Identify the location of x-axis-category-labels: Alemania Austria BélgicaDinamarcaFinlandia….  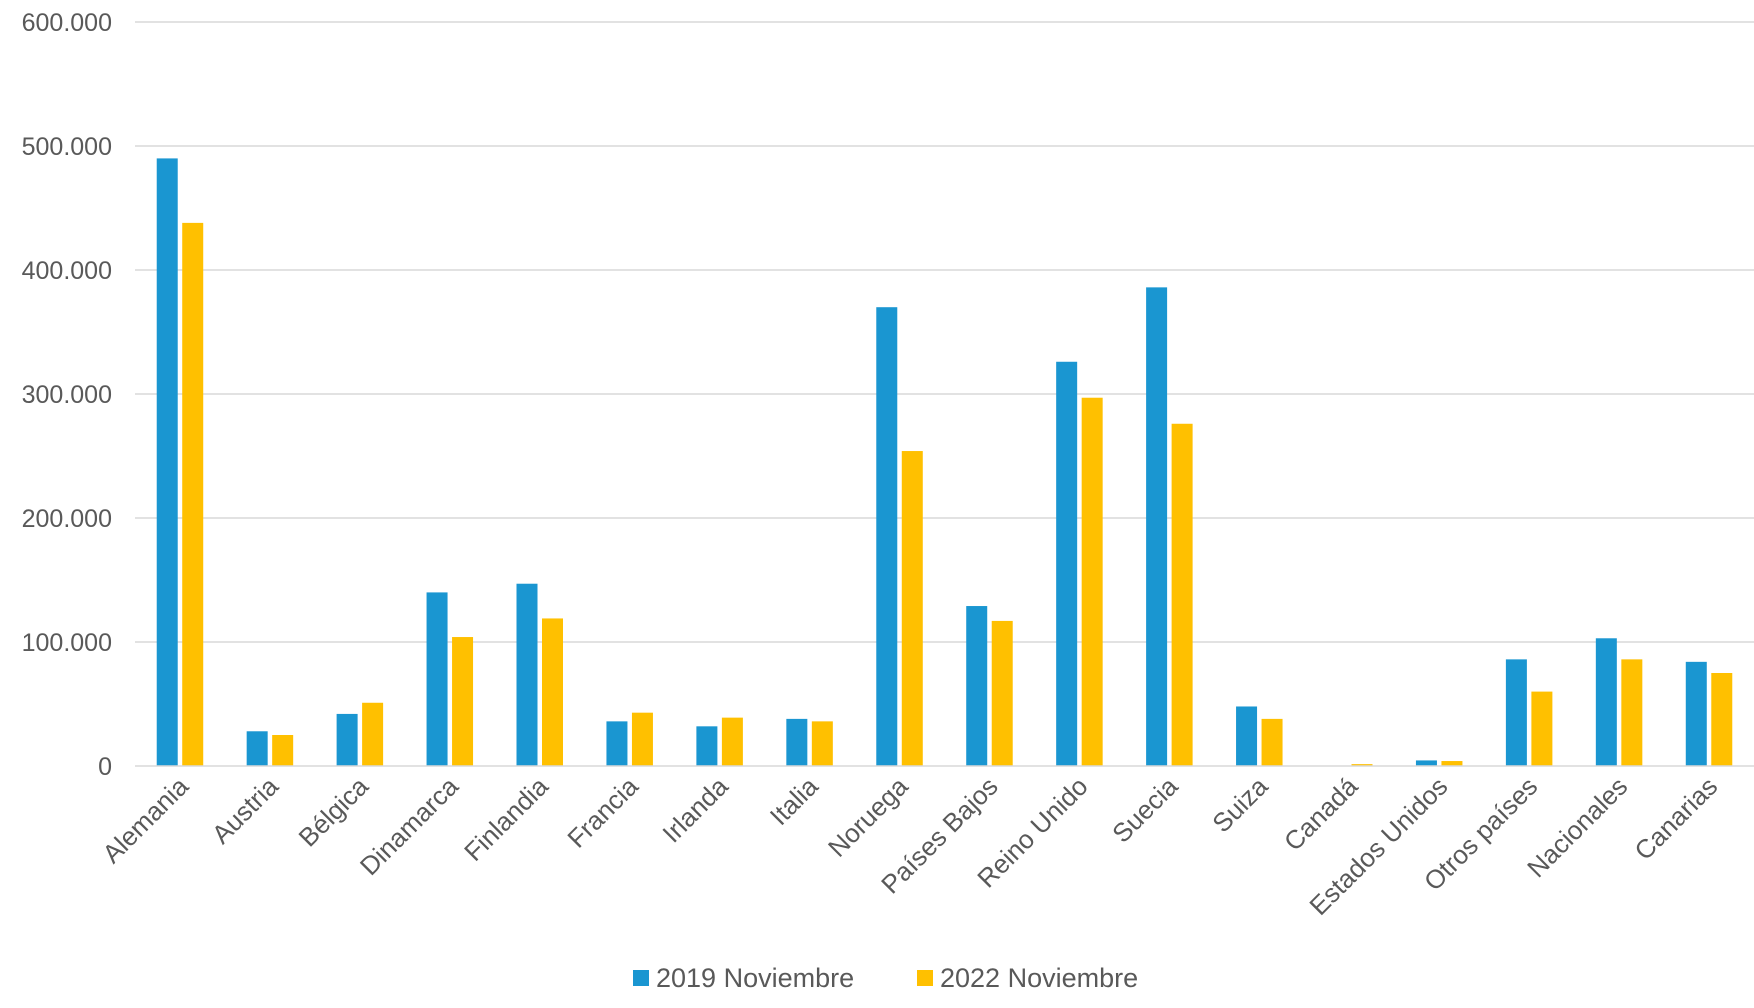
(909, 846).